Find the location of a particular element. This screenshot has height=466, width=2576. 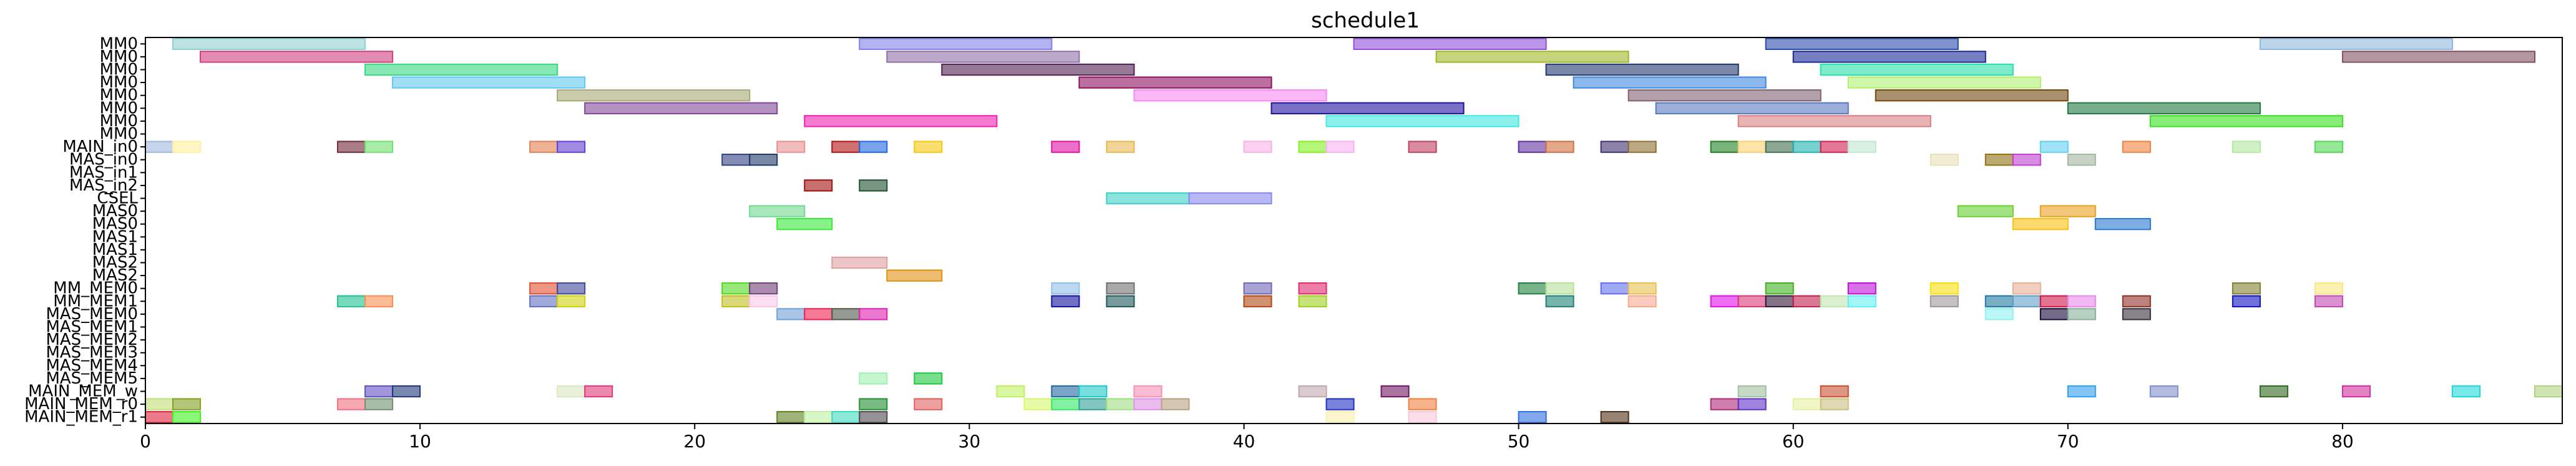

x-tick-label: 60 is located at coordinates (1793, 441).